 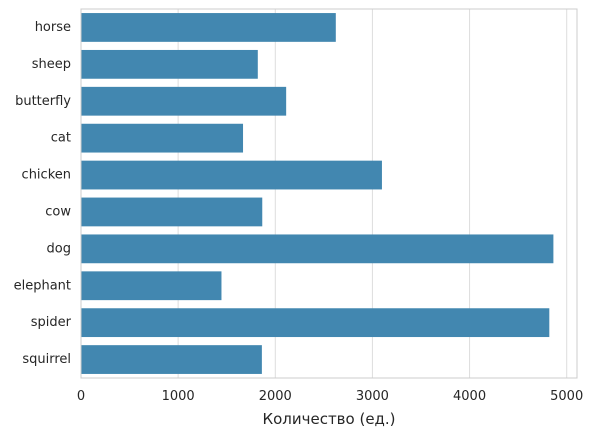 I want to click on bar-squirrel, so click(x=171, y=359).